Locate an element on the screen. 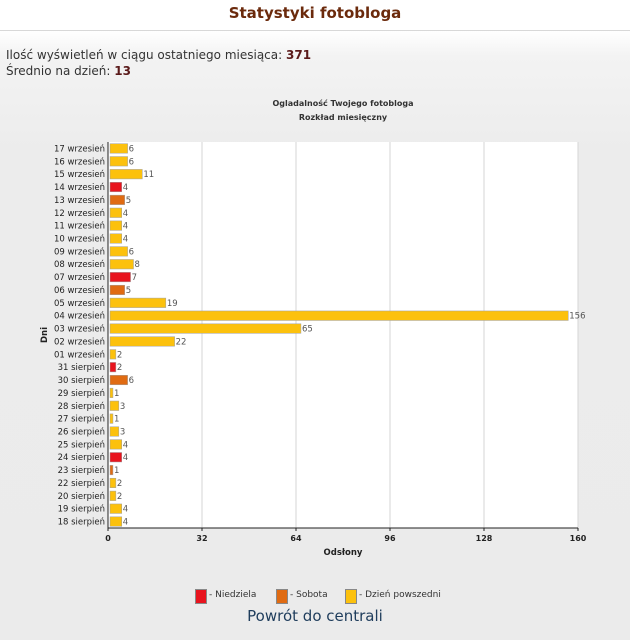 The width and height of the screenshot is (630, 640). x-axis-label: Odsłony is located at coordinates (343, 553).